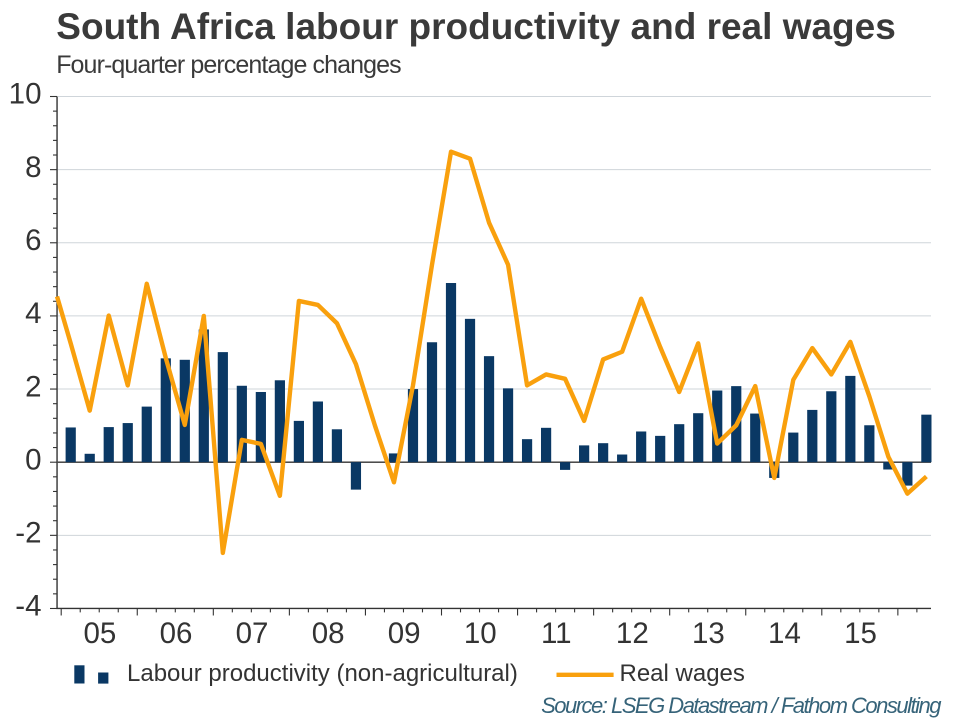 This screenshot has height=720, width=960. Describe the element at coordinates (556, 633) in the screenshot. I see `svg-text: 11` at that location.